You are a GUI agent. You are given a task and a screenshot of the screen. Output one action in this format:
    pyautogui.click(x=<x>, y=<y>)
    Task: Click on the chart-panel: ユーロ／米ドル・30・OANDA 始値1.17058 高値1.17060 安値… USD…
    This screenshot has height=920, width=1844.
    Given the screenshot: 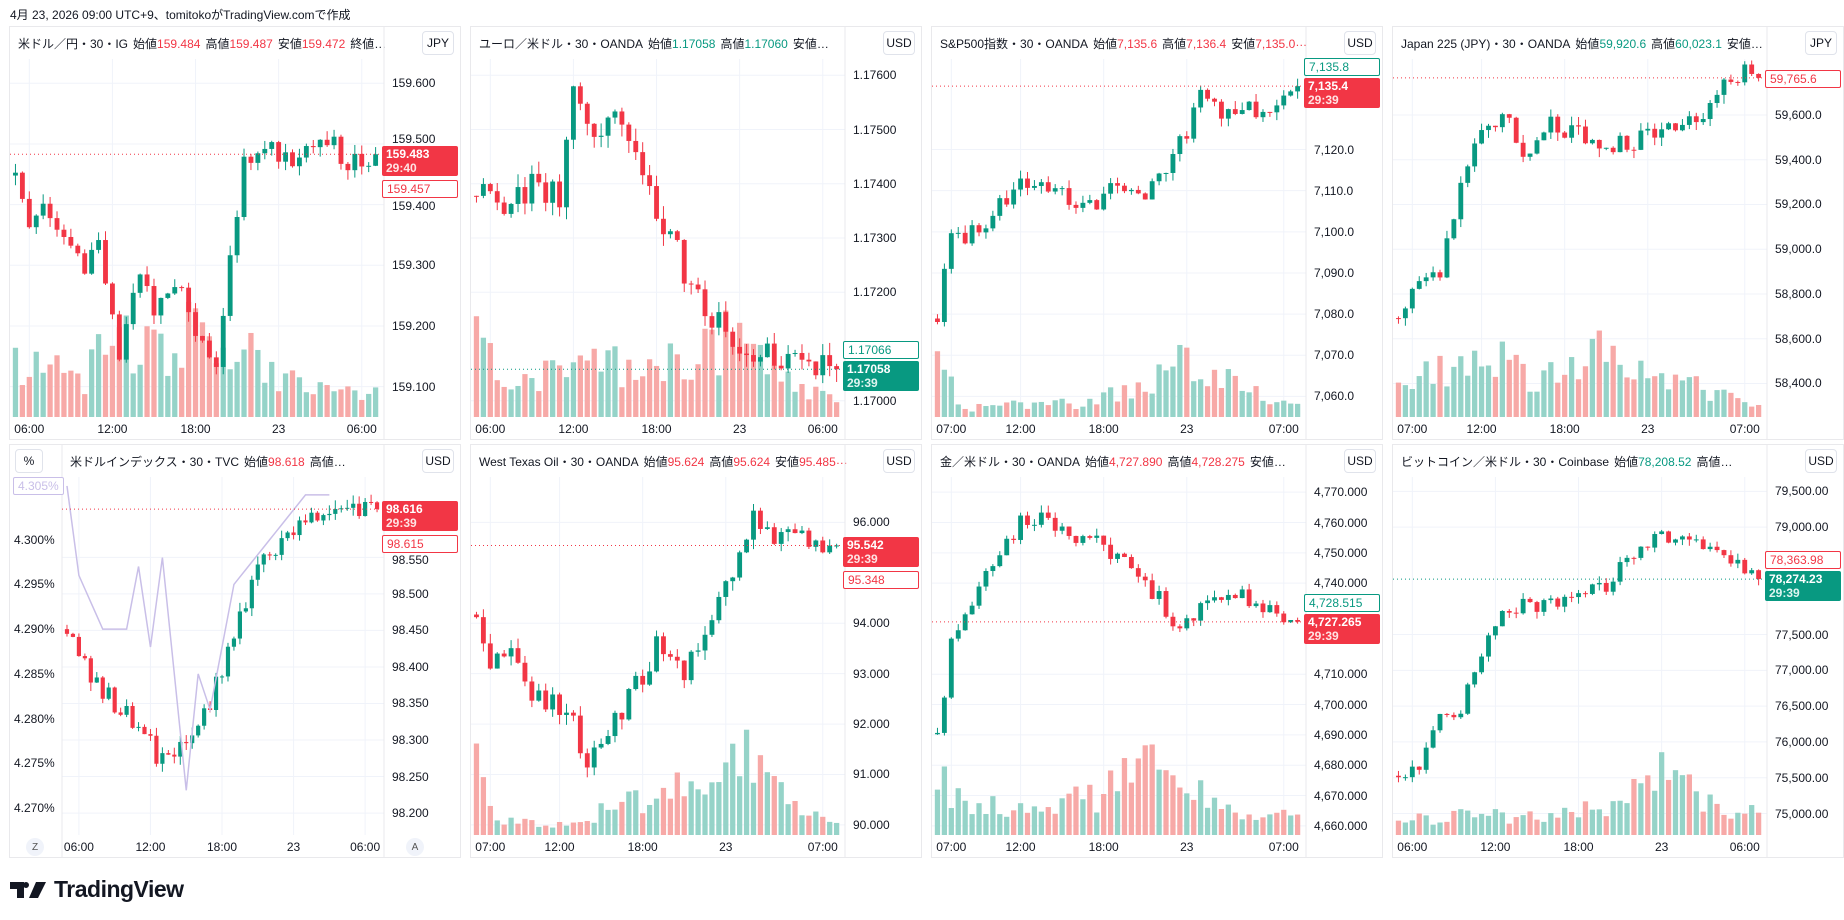 What is the action you would take?
    pyautogui.click(x=696, y=233)
    